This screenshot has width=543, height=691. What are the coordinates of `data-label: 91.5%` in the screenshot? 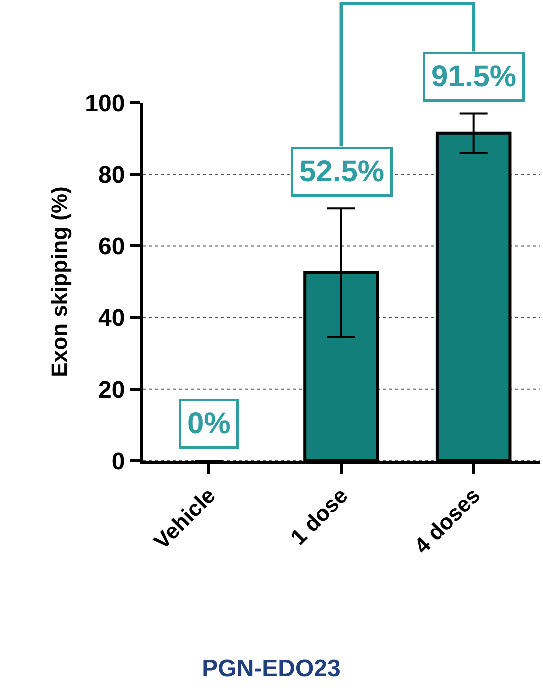 It's located at (474, 77).